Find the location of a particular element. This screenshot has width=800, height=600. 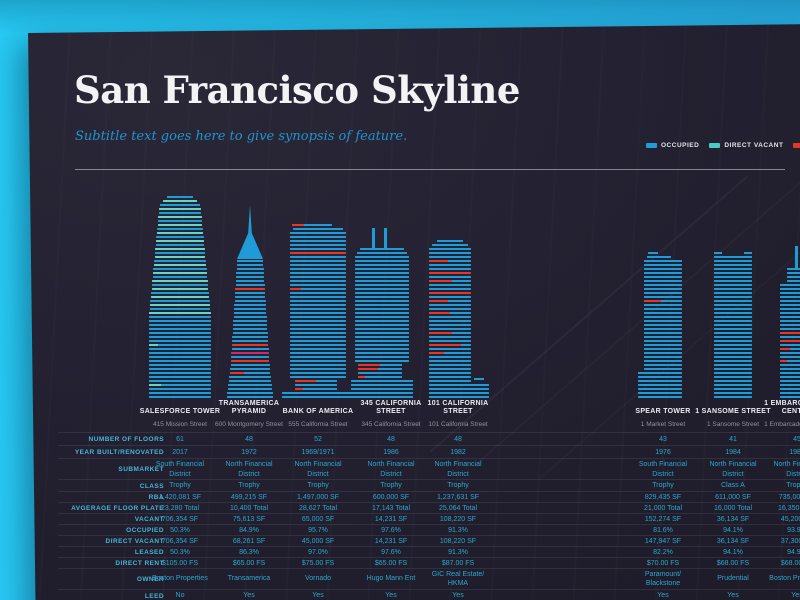

vacancy-accent is located at coordinates (783, 361).